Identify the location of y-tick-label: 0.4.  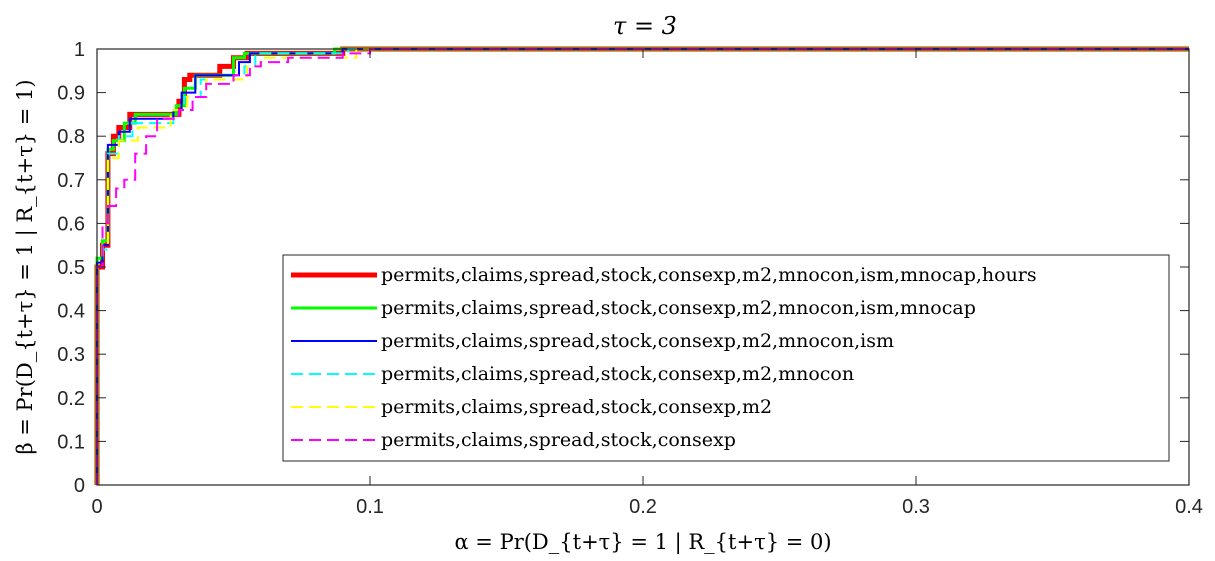
(71, 312).